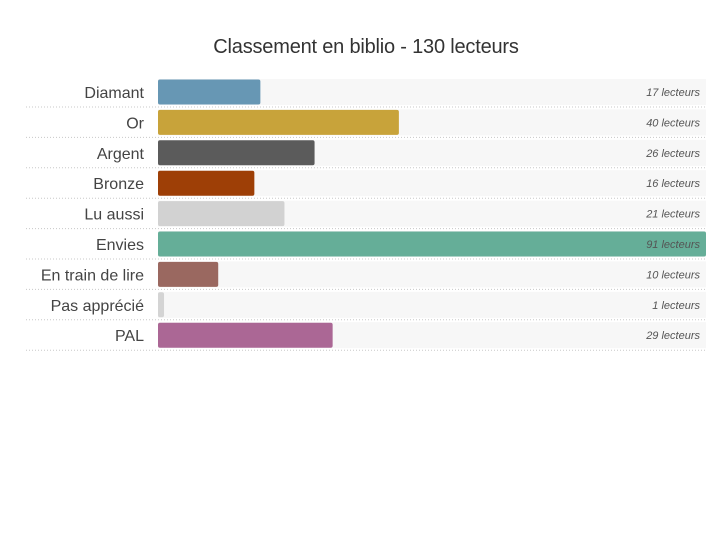 Image resolution: width=720 pixels, height=540 pixels. Describe the element at coordinates (673, 184) in the screenshot. I see `value-label: 16 lecteurs` at that location.